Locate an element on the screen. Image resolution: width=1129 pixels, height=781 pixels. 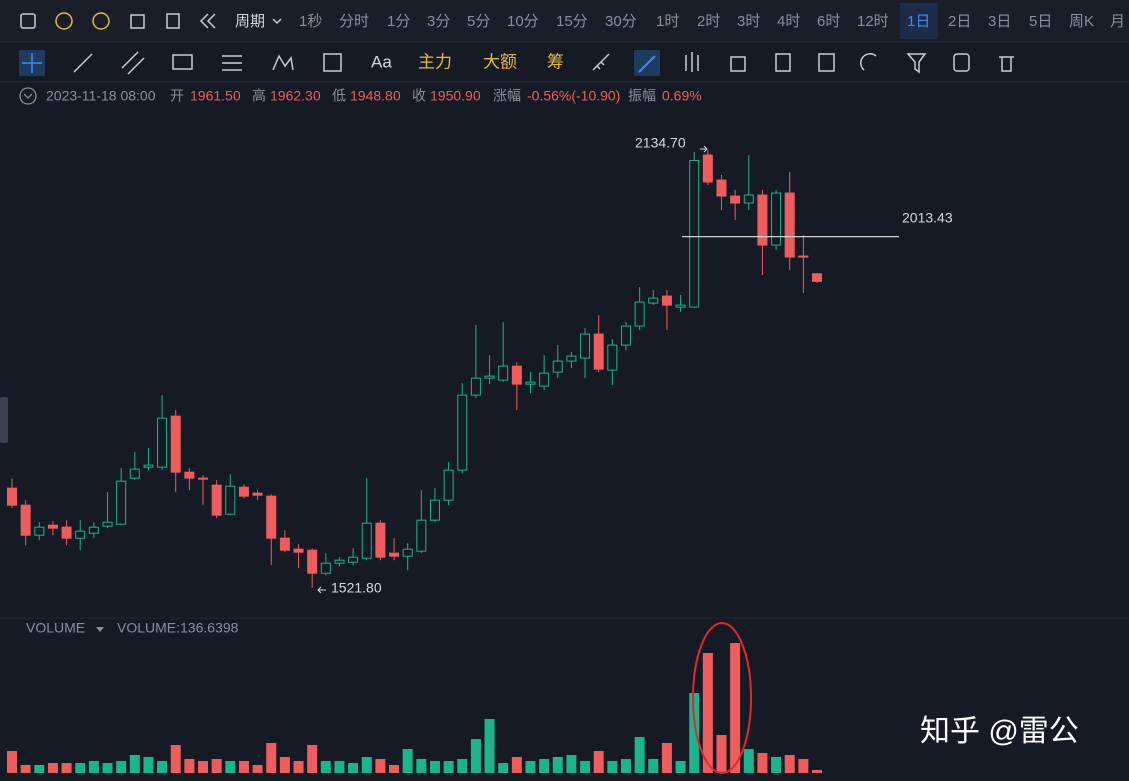
period-label: 周期 is located at coordinates (250, 21).